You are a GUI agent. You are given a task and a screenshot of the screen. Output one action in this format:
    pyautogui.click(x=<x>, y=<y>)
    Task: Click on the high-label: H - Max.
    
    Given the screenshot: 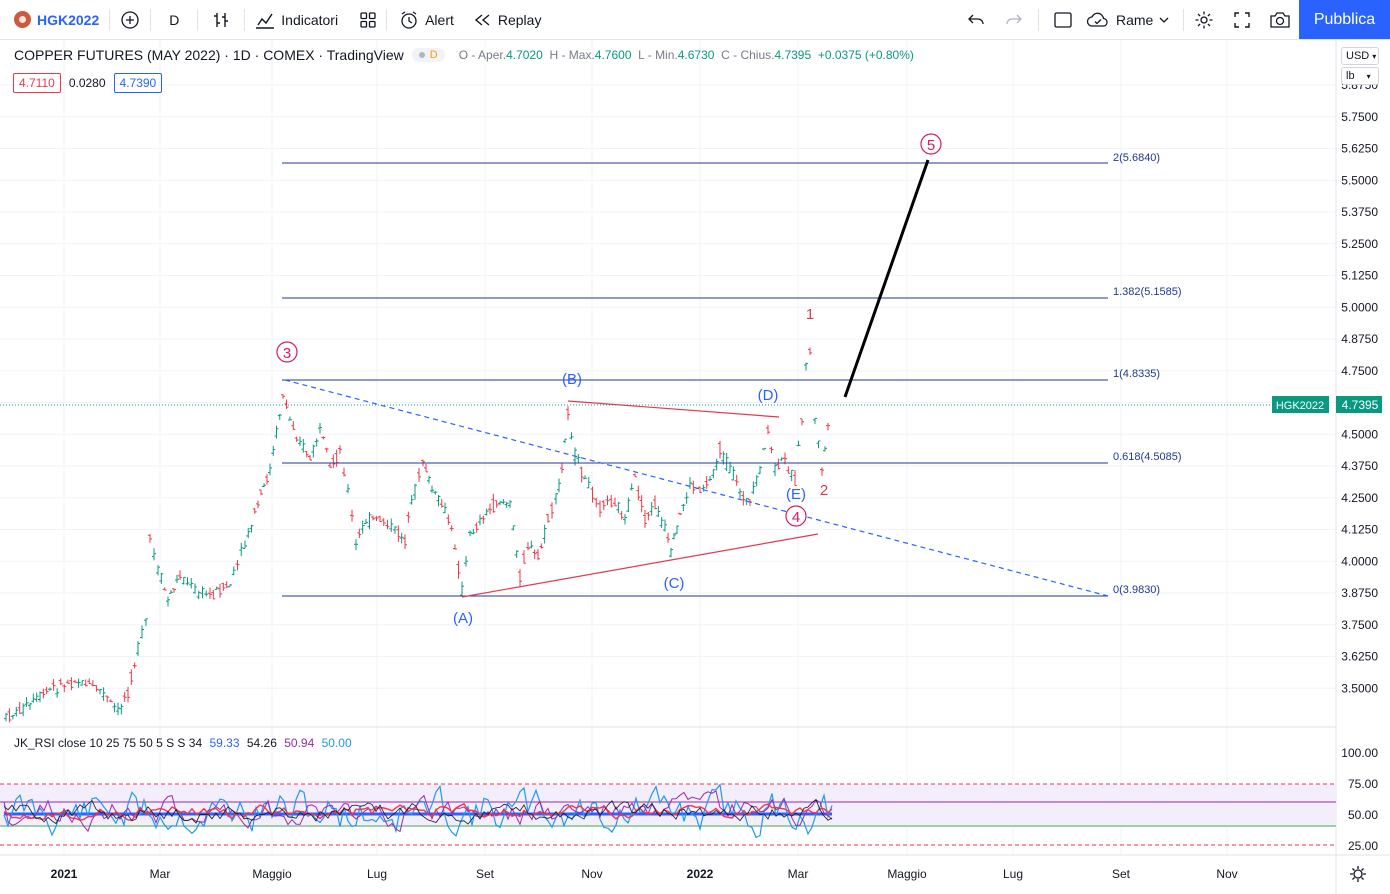 What is the action you would take?
    pyautogui.click(x=572, y=55)
    